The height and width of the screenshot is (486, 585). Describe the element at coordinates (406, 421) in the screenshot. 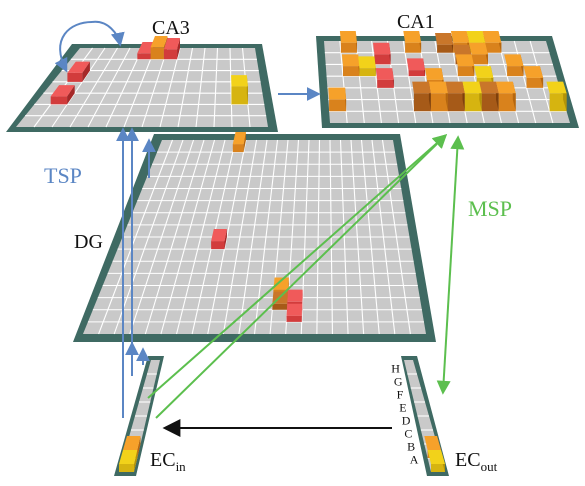

I see `ec-letter-label: D` at that location.